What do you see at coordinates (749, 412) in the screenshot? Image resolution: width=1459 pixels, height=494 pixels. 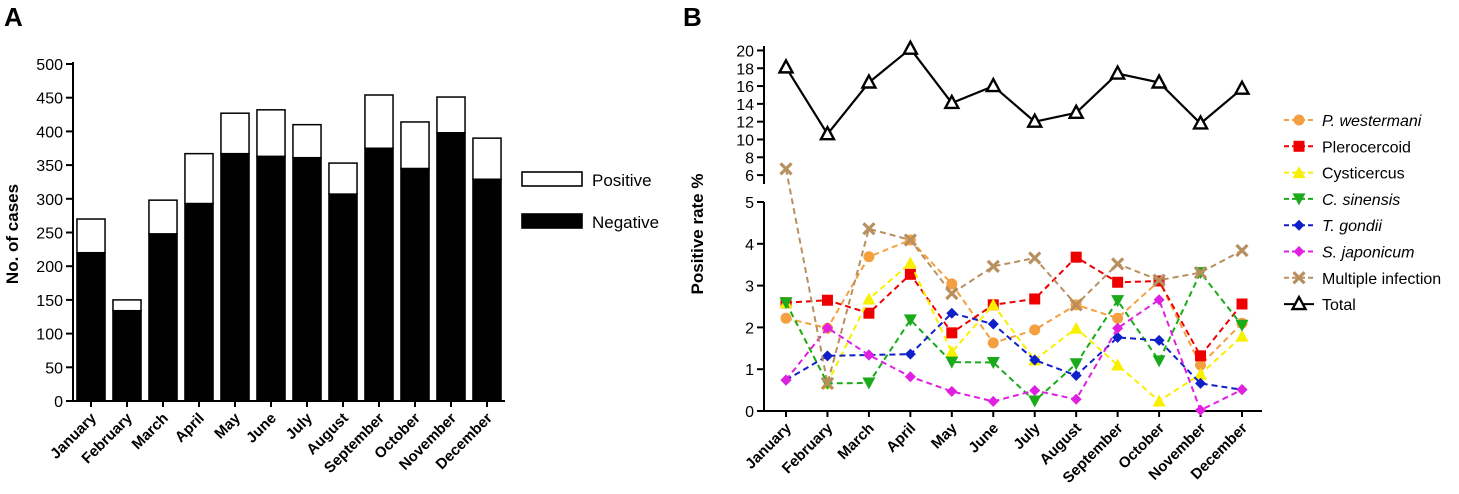 I see `panel-b-lower-y-tick-label: 0` at bounding box center [749, 412].